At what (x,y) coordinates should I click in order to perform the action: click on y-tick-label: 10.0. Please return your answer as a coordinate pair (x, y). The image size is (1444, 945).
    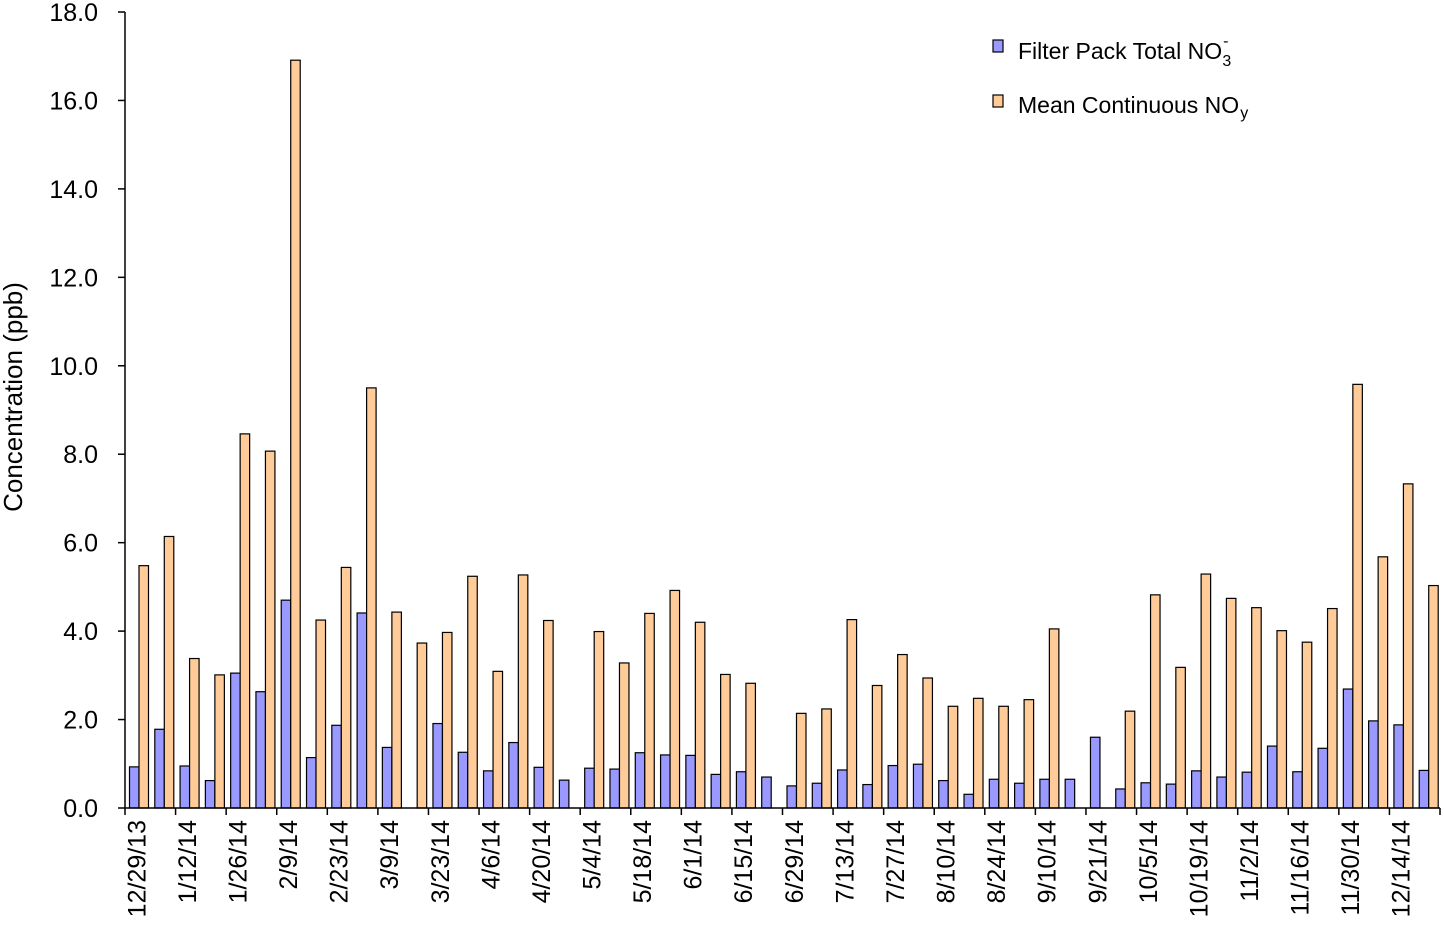
    Looking at the image, I should click on (73, 367).